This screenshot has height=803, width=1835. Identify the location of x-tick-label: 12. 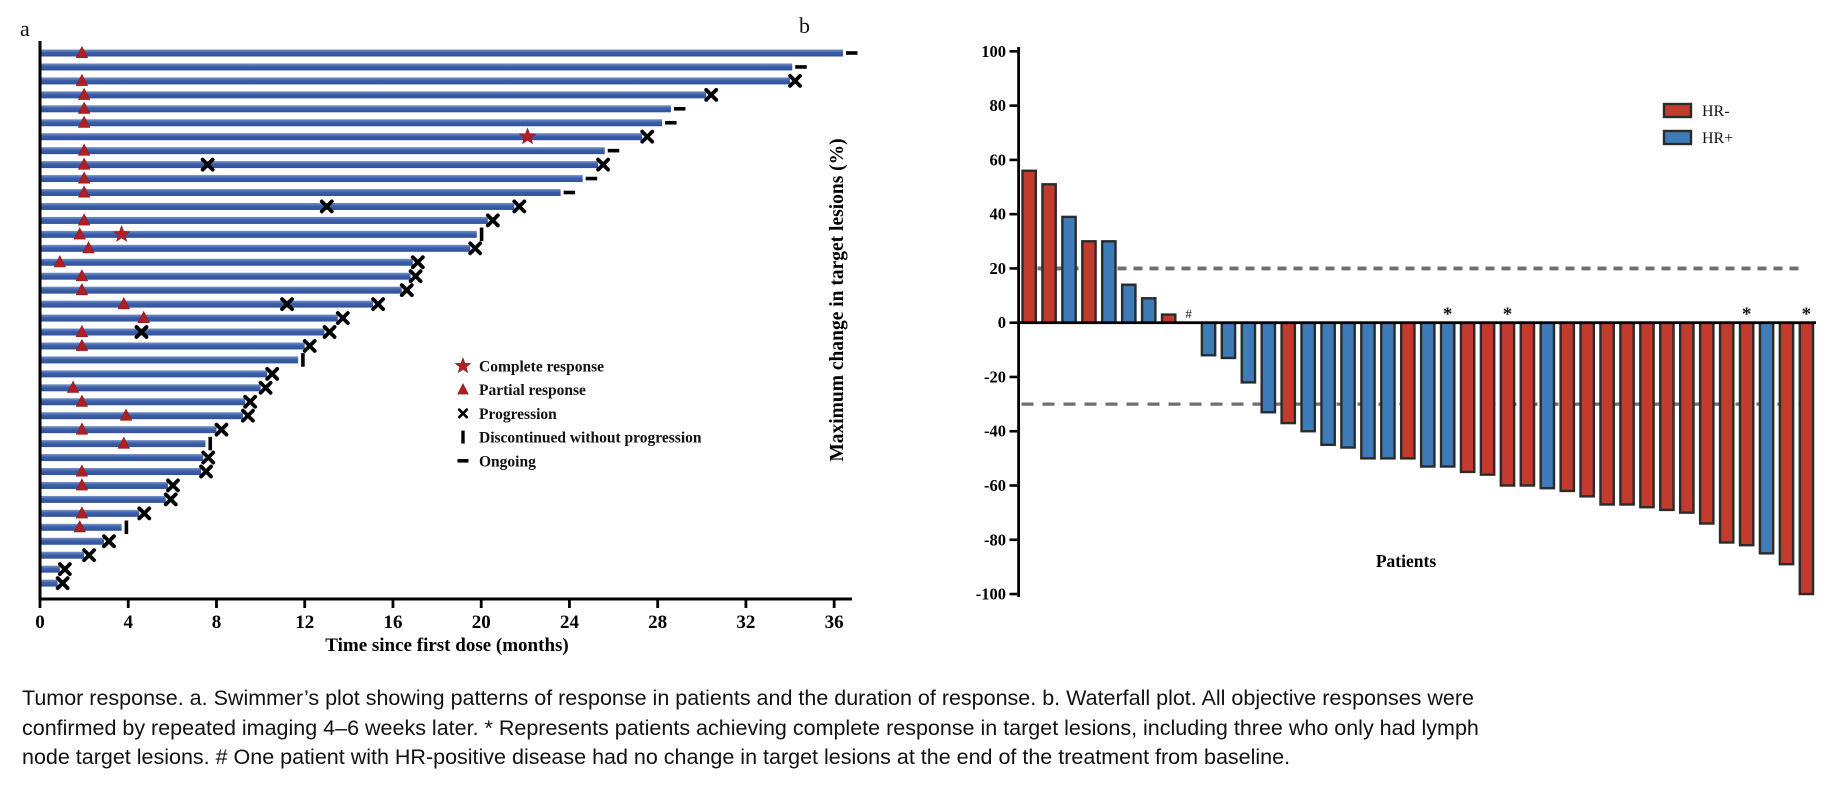
(304, 622).